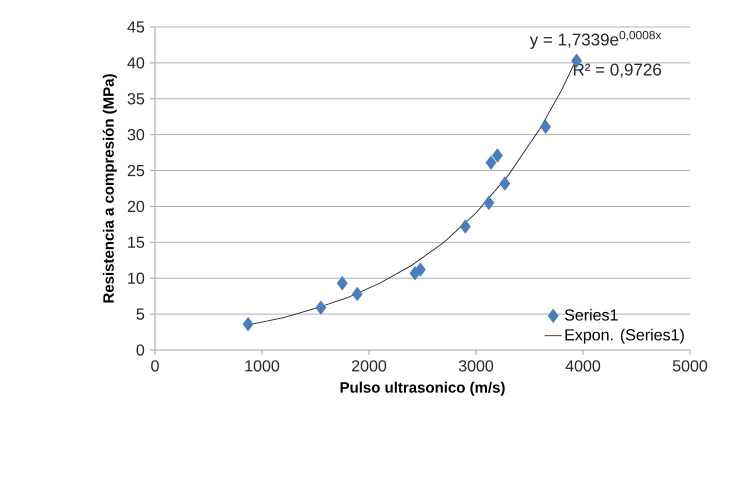  I want to click on legend-label: Series1, so click(591, 314).